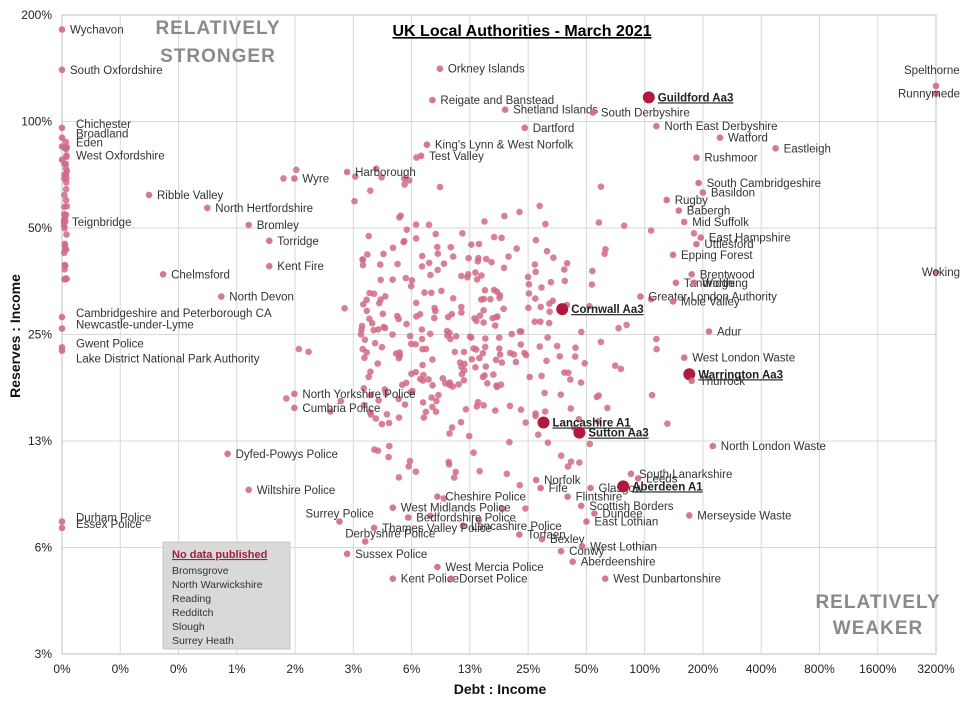  I want to click on point-label: Harborough, so click(385, 173).